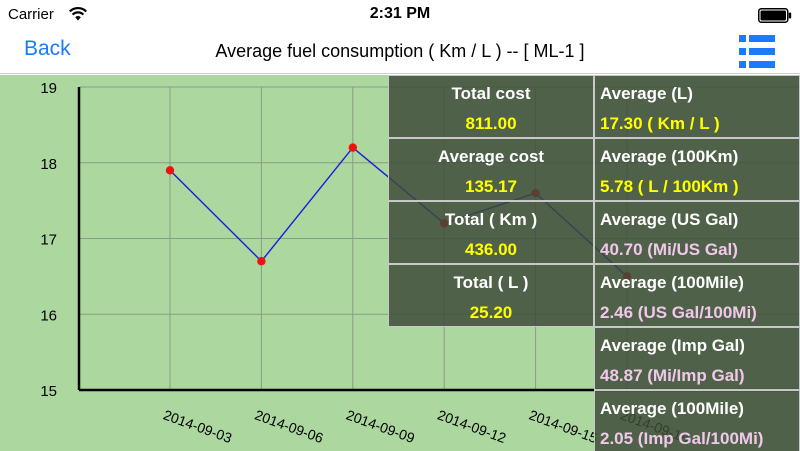 This screenshot has width=800, height=451. What do you see at coordinates (491, 232) in the screenshot?
I see `stat-cell: Total ( Km ) 436.00` at bounding box center [491, 232].